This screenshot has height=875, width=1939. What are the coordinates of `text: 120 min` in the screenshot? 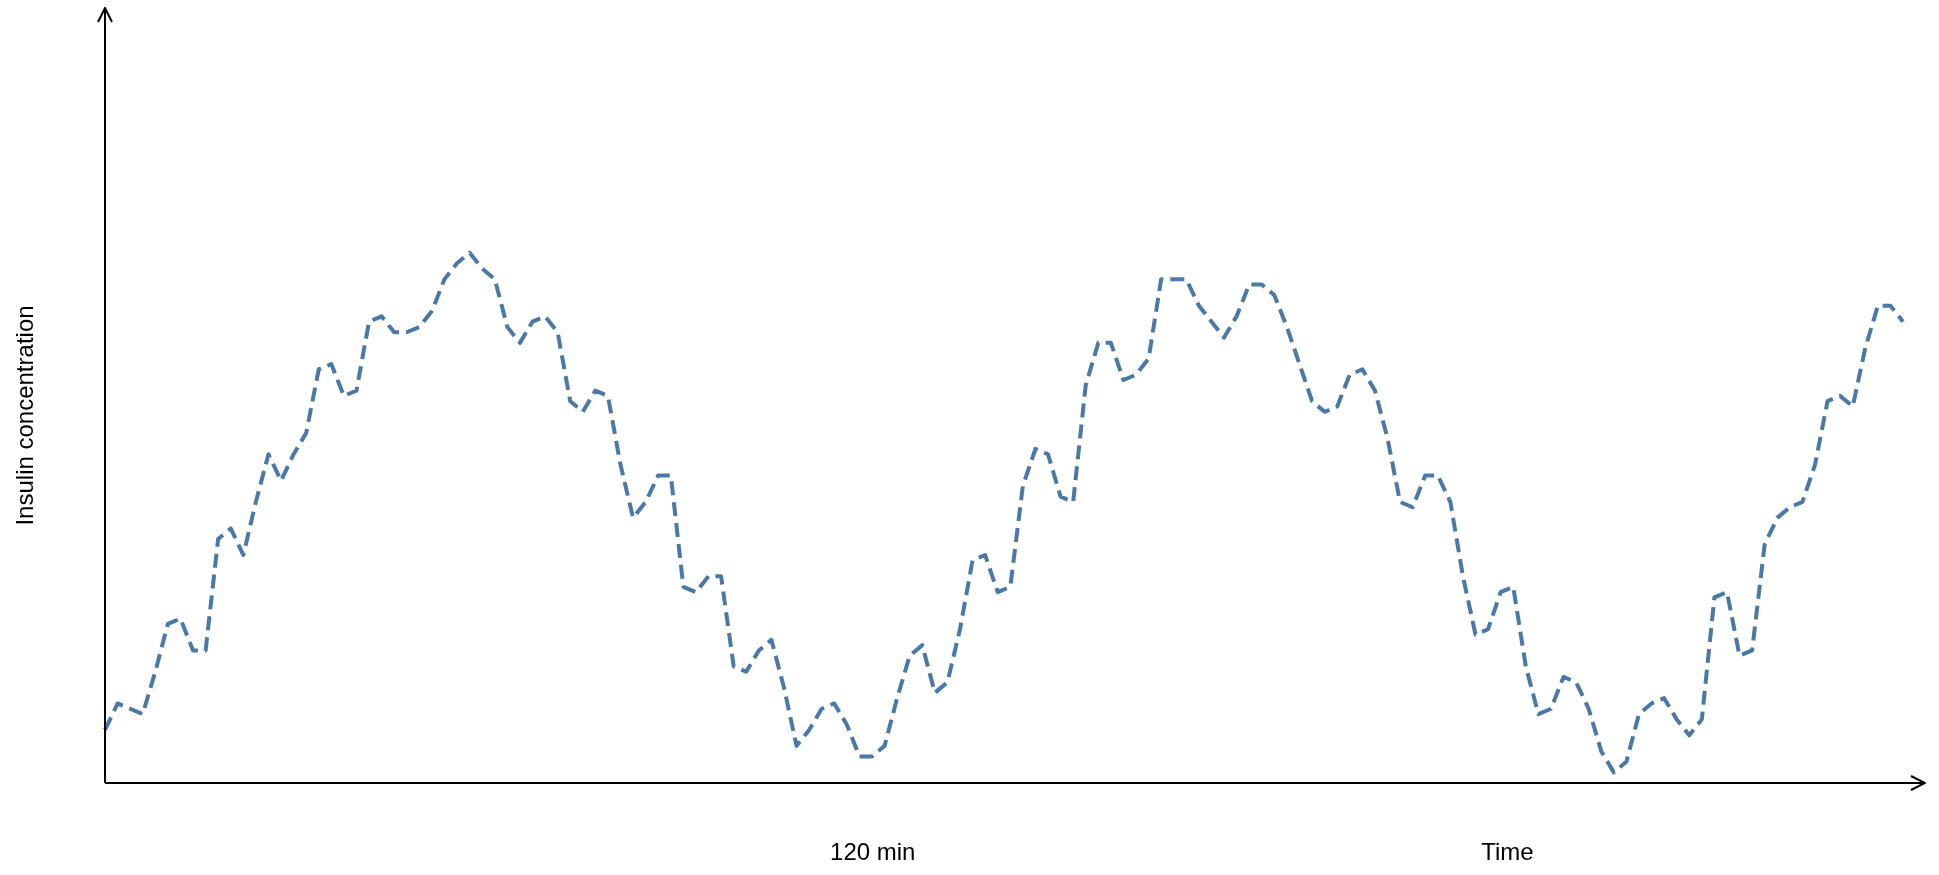 It's located at (873, 851).